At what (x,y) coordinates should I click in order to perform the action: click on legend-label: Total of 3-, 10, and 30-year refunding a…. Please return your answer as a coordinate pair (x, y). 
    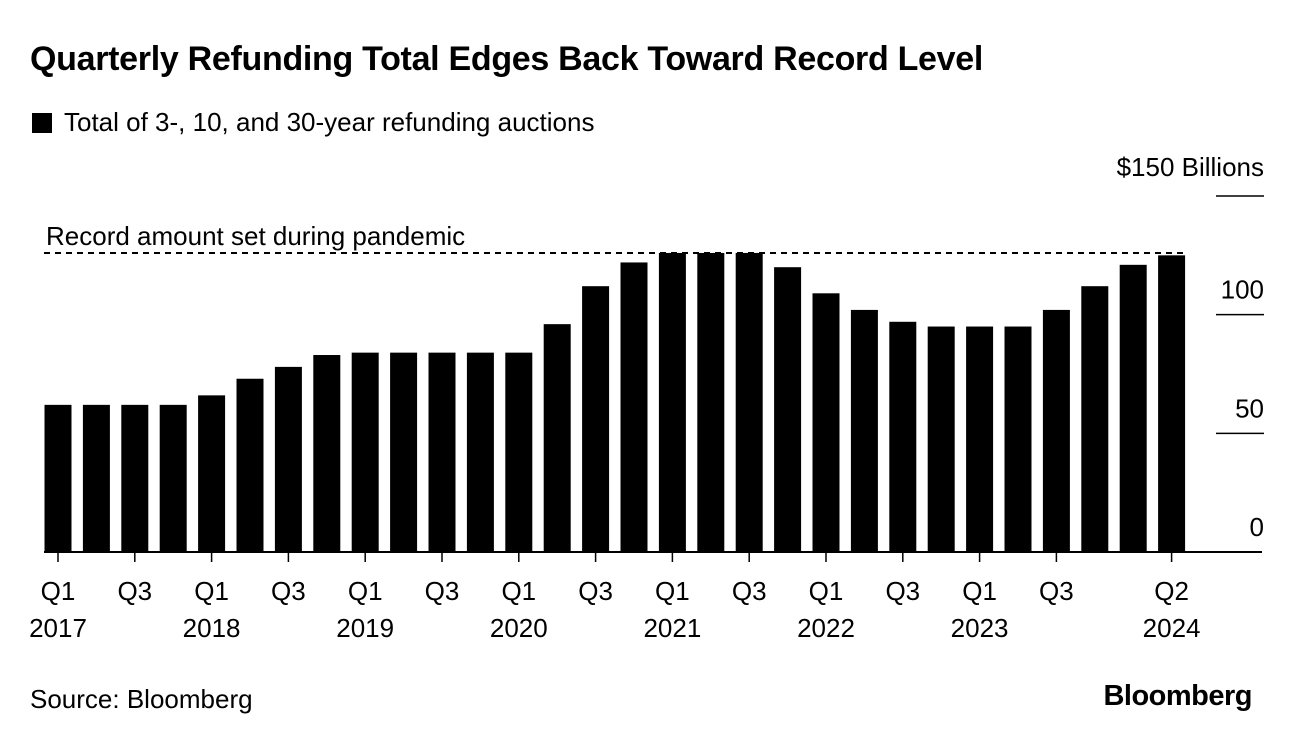
    Looking at the image, I should click on (329, 122).